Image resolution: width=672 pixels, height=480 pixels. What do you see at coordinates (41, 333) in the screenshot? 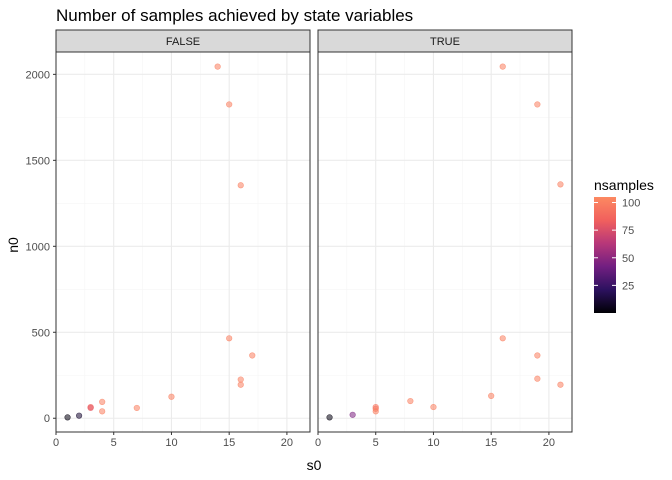
I see `y-tick-label: 500` at bounding box center [41, 333].